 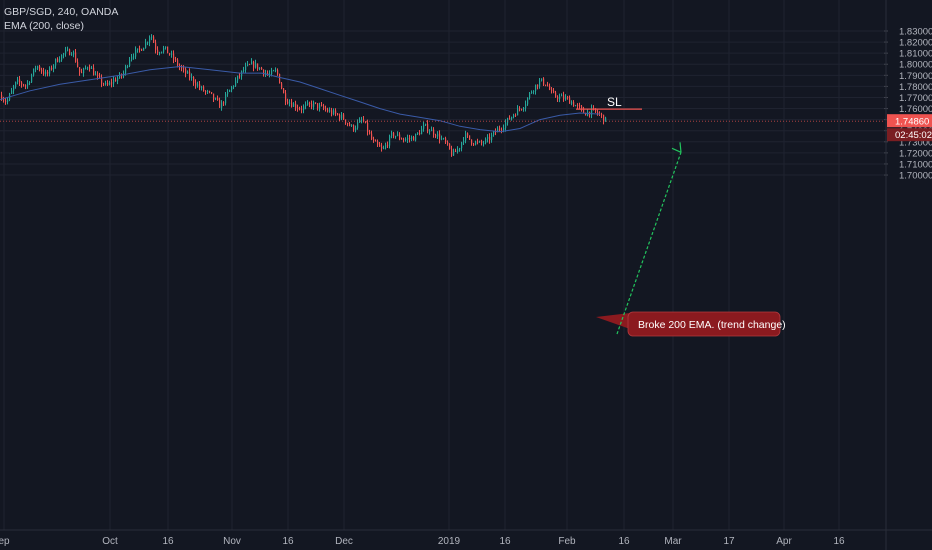 What do you see at coordinates (915, 76) in the screenshot?
I see `price-tick-label: 1.79000` at bounding box center [915, 76].